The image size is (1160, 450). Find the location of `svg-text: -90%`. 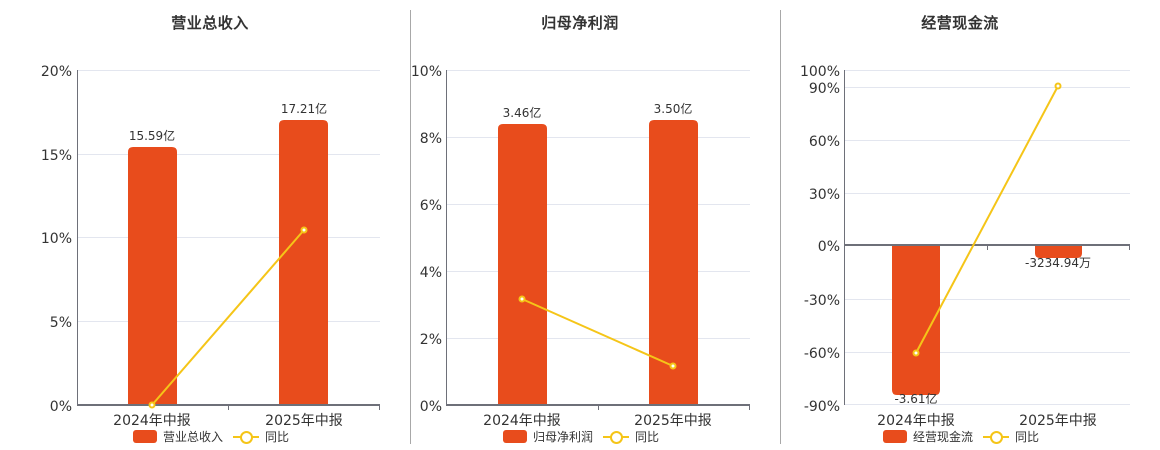

svg-text: -90% is located at coordinates (822, 407).